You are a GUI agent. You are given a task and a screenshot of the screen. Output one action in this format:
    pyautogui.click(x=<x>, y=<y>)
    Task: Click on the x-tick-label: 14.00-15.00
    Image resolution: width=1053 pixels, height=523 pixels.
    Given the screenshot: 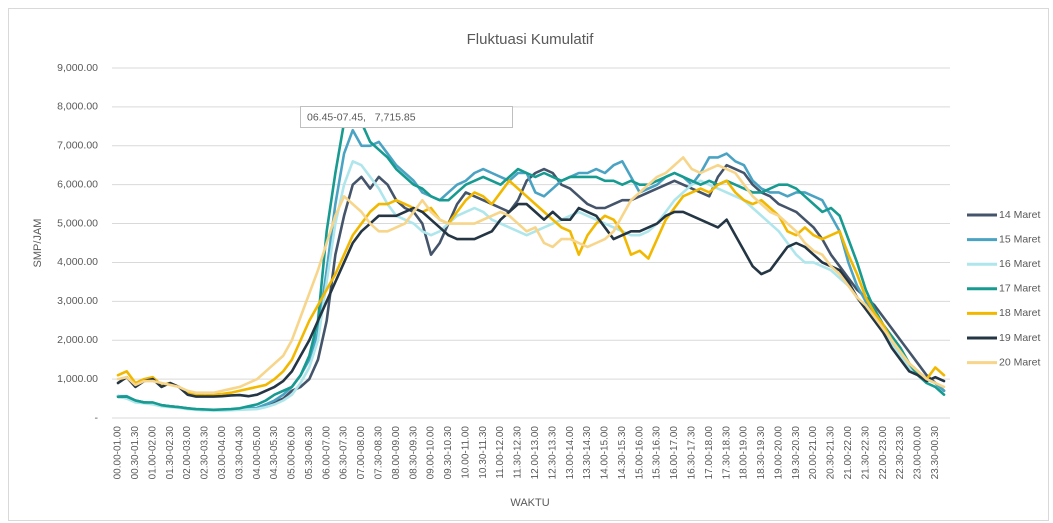 What is the action you would take?
    pyautogui.click(x=605, y=453)
    